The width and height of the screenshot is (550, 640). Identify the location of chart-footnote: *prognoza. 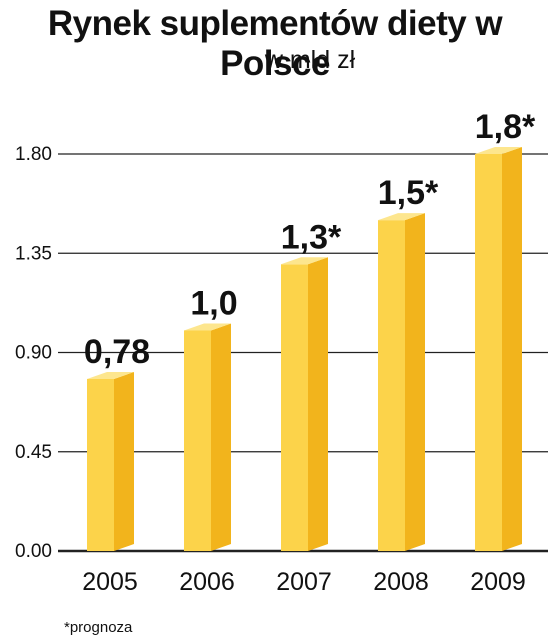
(98, 627).